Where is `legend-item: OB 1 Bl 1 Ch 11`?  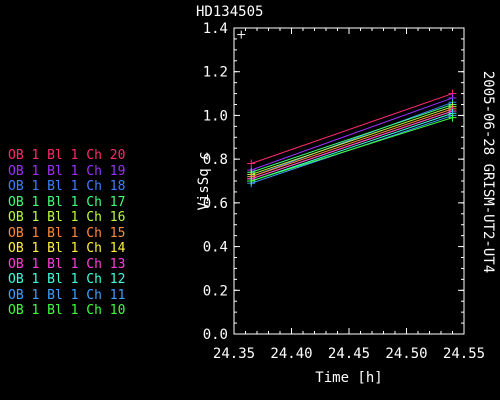
legend-item: OB 1 Bl 1 Ch 11 is located at coordinates (67, 295).